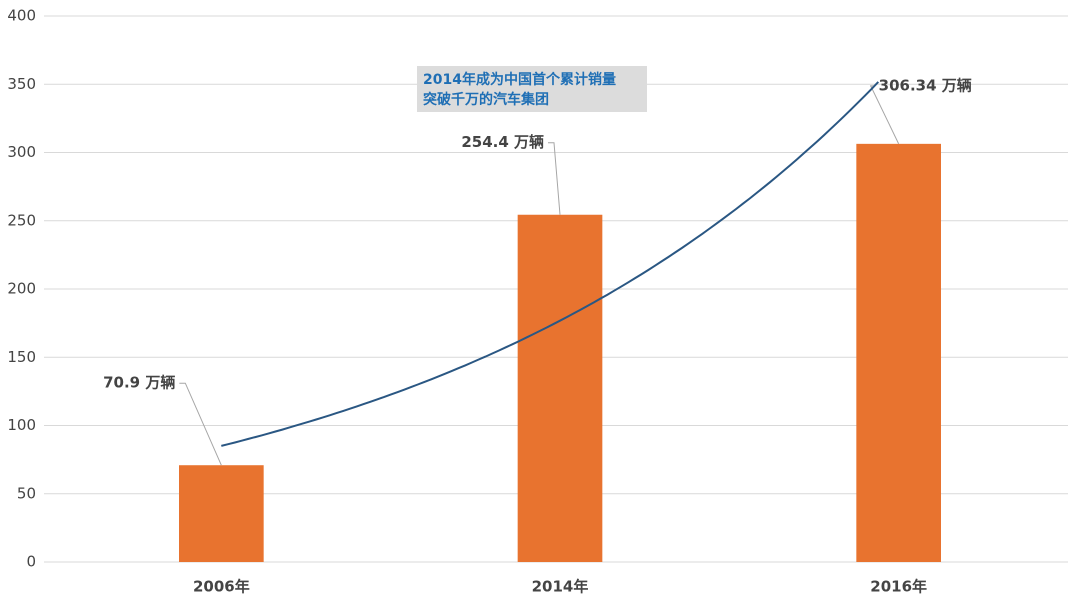 This screenshot has height=608, width=1080. What do you see at coordinates (21, 16) in the screenshot?
I see `y-tick-label: 400` at bounding box center [21, 16].